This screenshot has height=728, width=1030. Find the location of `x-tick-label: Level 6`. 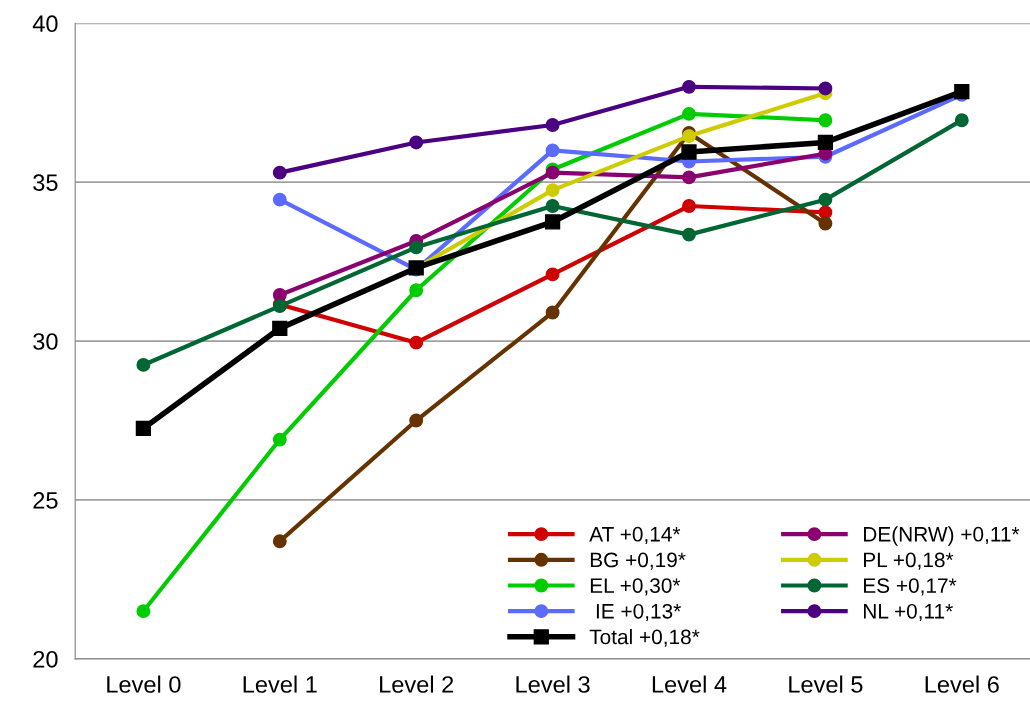

x-tick-label: Level 6 is located at coordinates (962, 684).